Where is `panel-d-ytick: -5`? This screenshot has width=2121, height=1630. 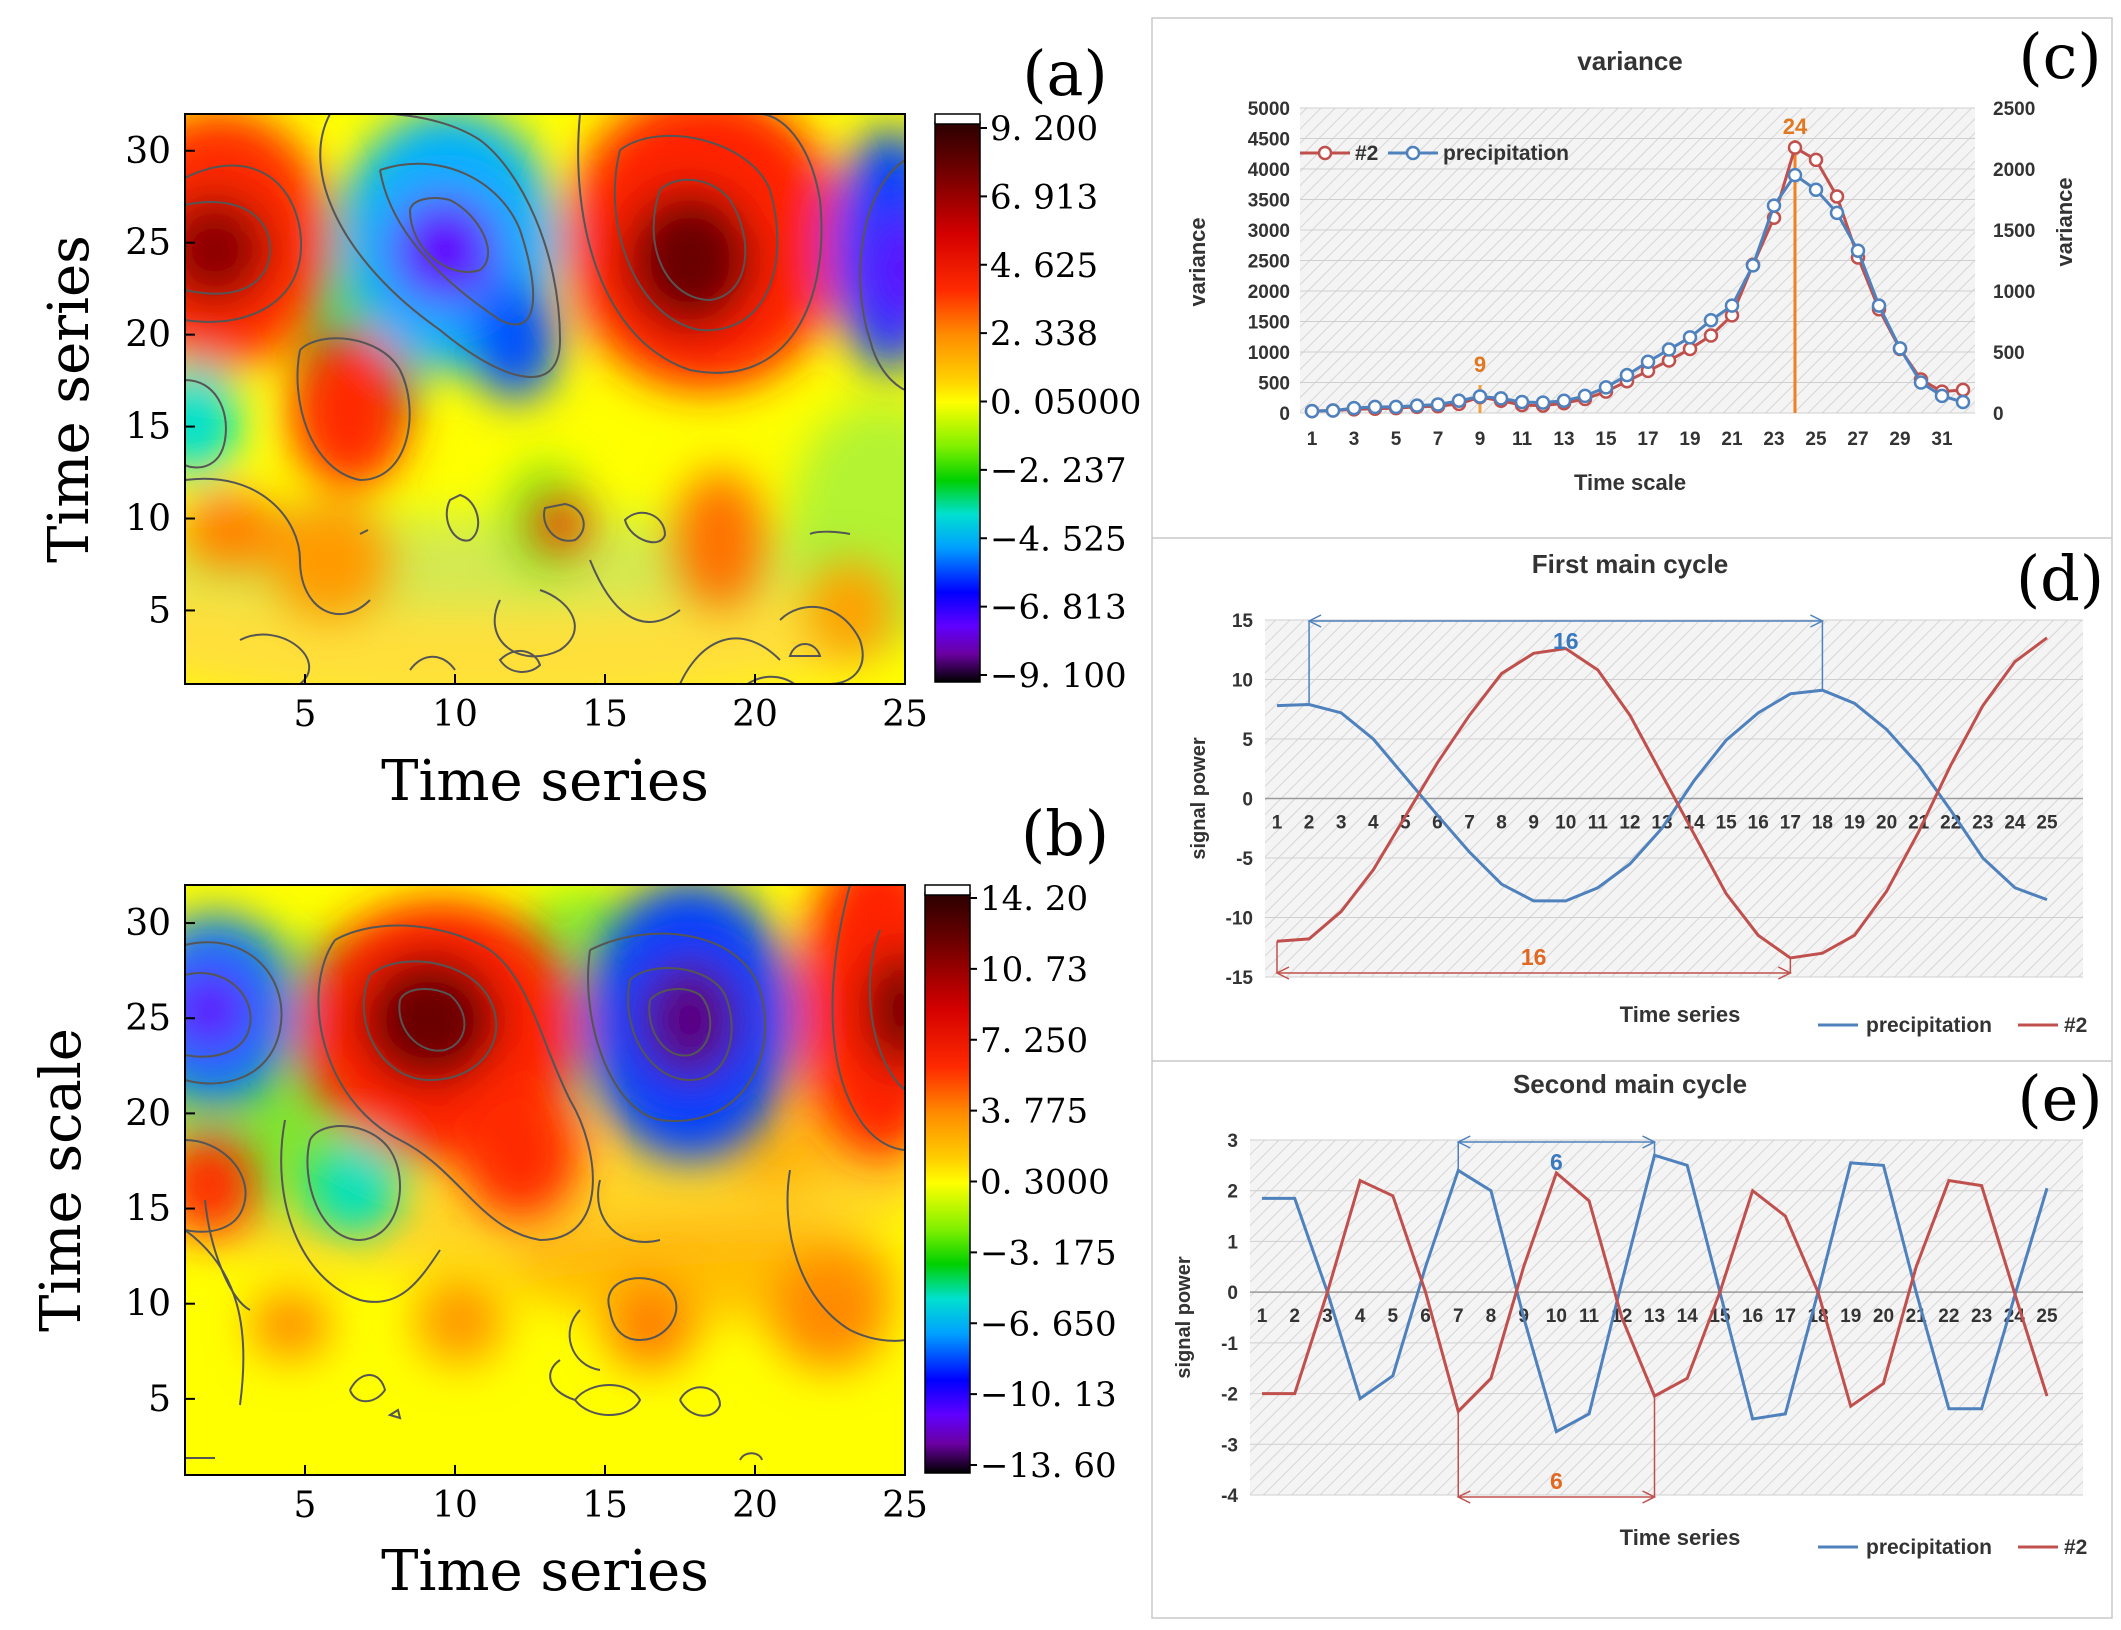
panel-d-ytick: -5 is located at coordinates (1244, 859).